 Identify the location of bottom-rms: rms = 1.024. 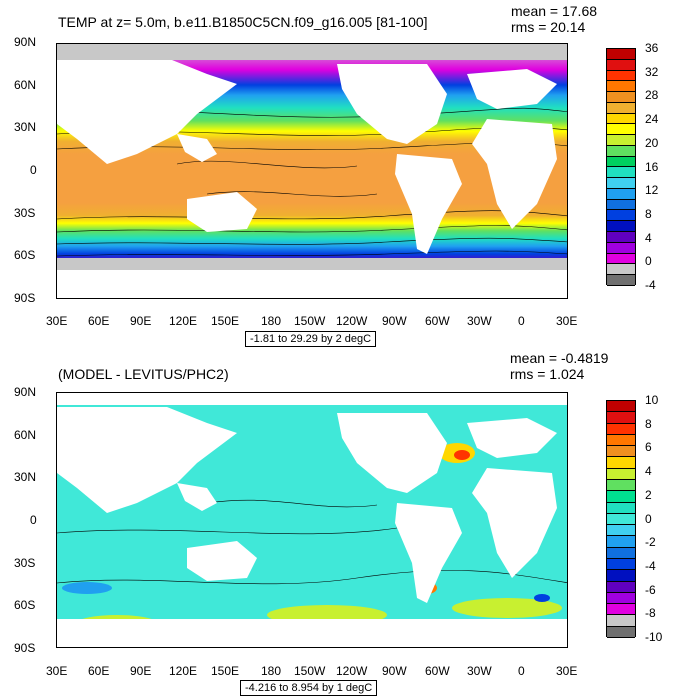
(547, 374).